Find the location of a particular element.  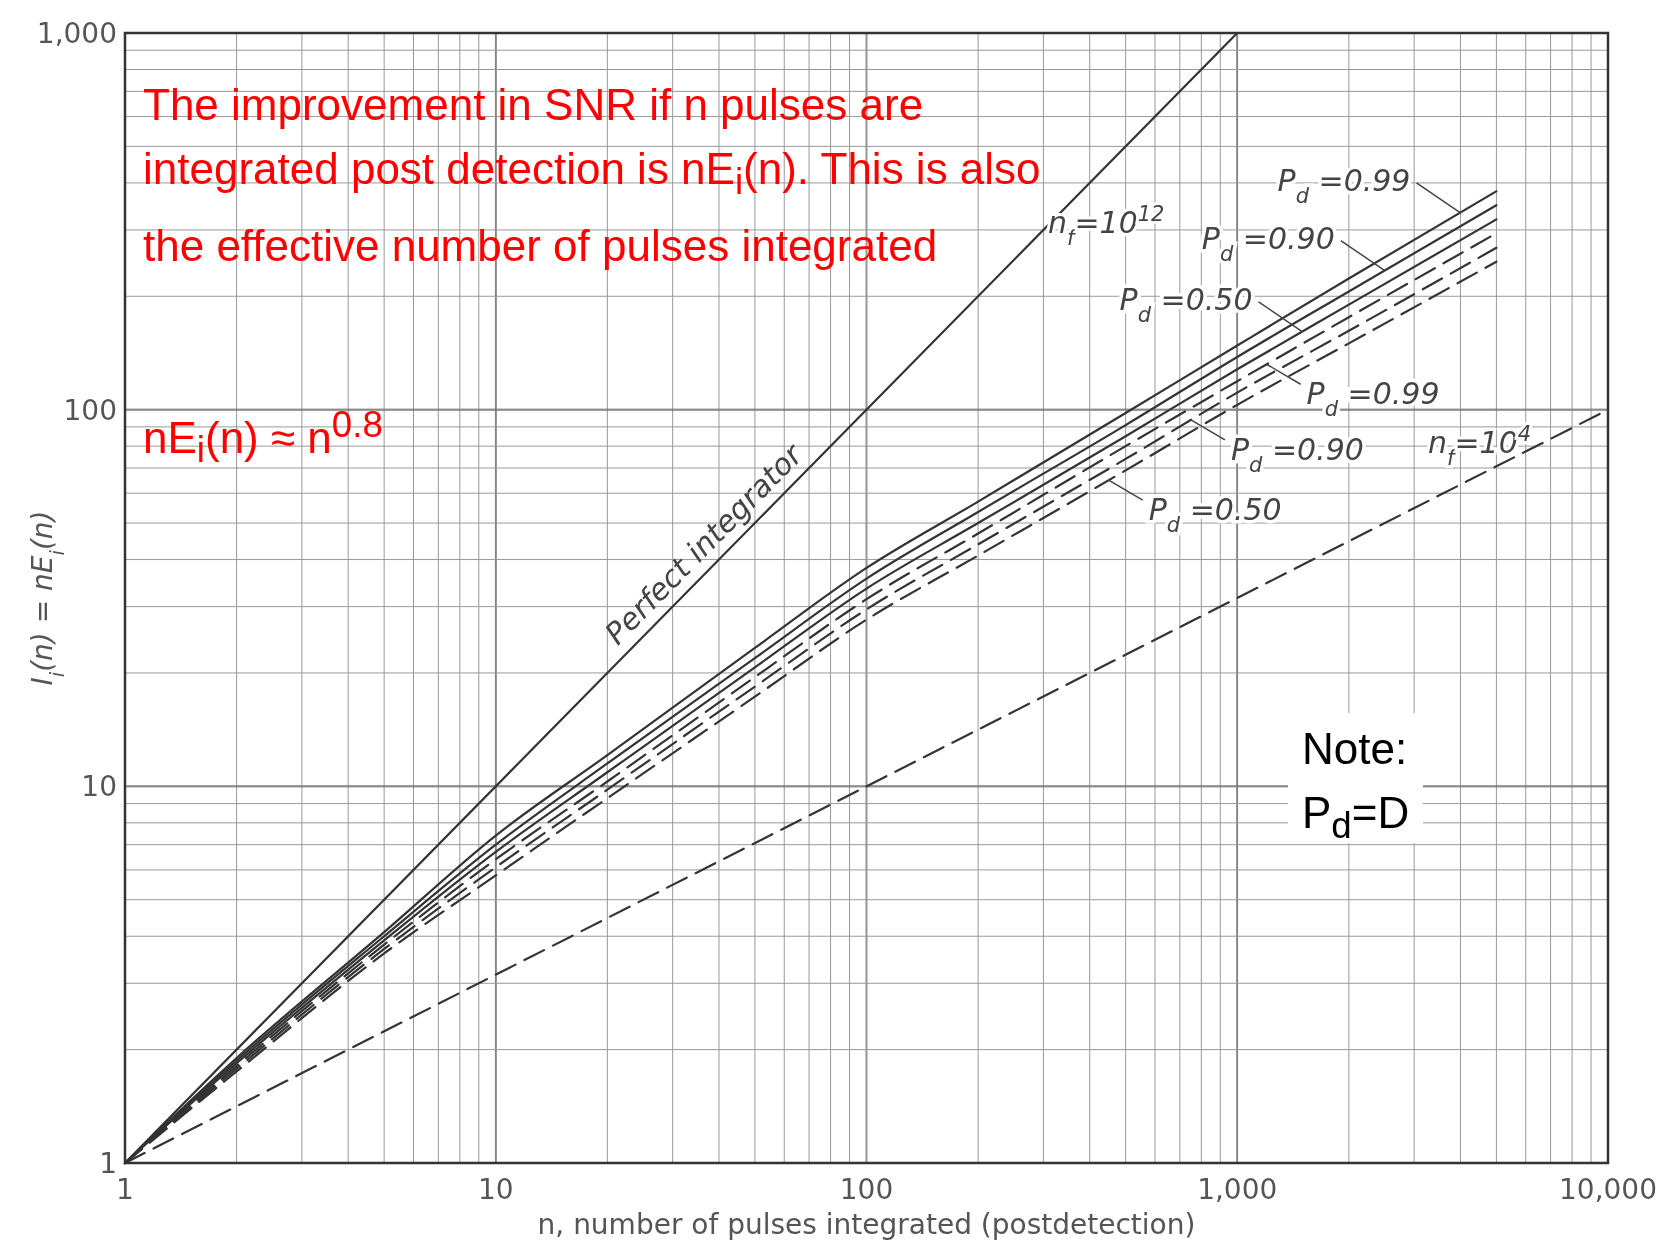

annotation: P$_{d}$ =0.90 is located at coordinates (1268, 243).